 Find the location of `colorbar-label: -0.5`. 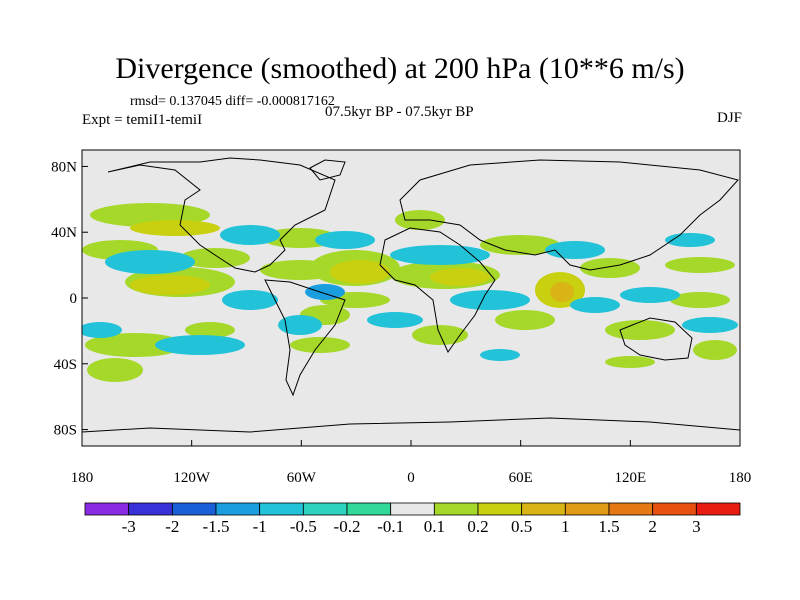

colorbar-label: -0.5 is located at coordinates (303, 526).